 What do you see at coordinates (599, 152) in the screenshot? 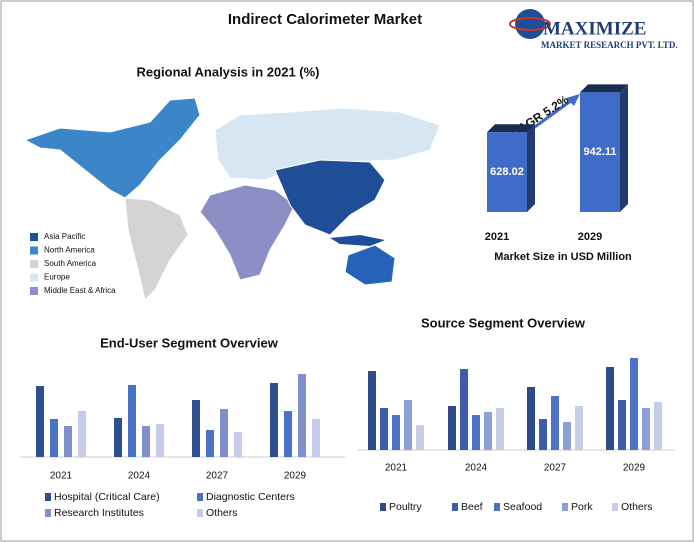
I see `value-label: 942.11` at bounding box center [599, 152].